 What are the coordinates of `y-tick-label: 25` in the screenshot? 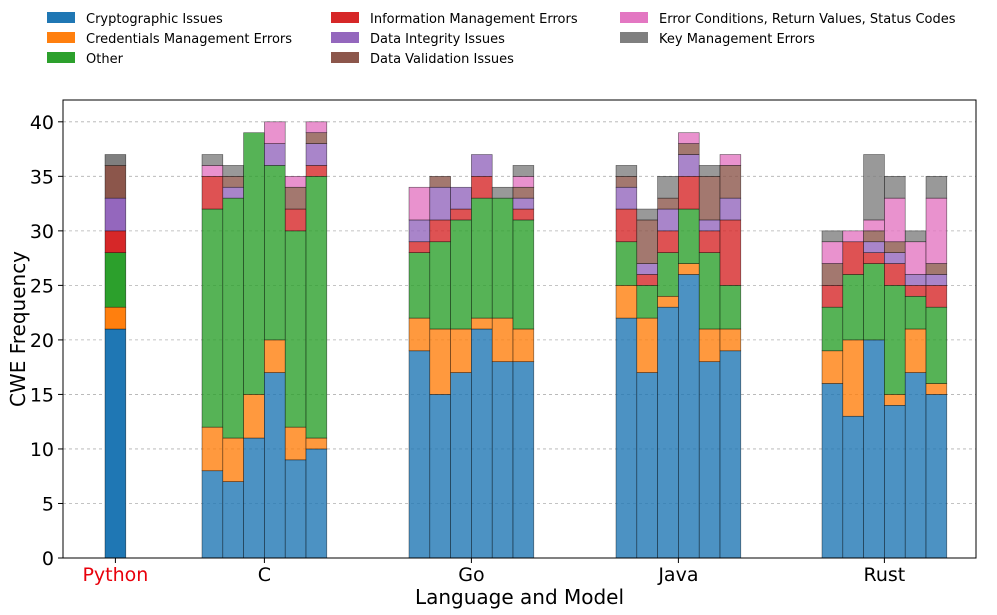 It's located at (42, 286).